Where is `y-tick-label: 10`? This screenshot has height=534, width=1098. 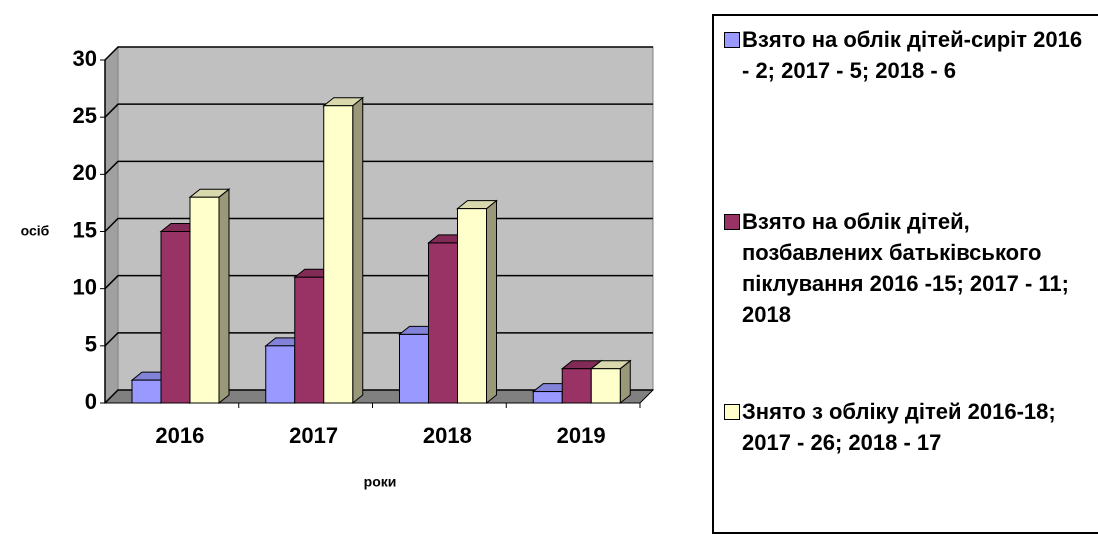 y-tick-label: 10 is located at coordinates (85, 286).